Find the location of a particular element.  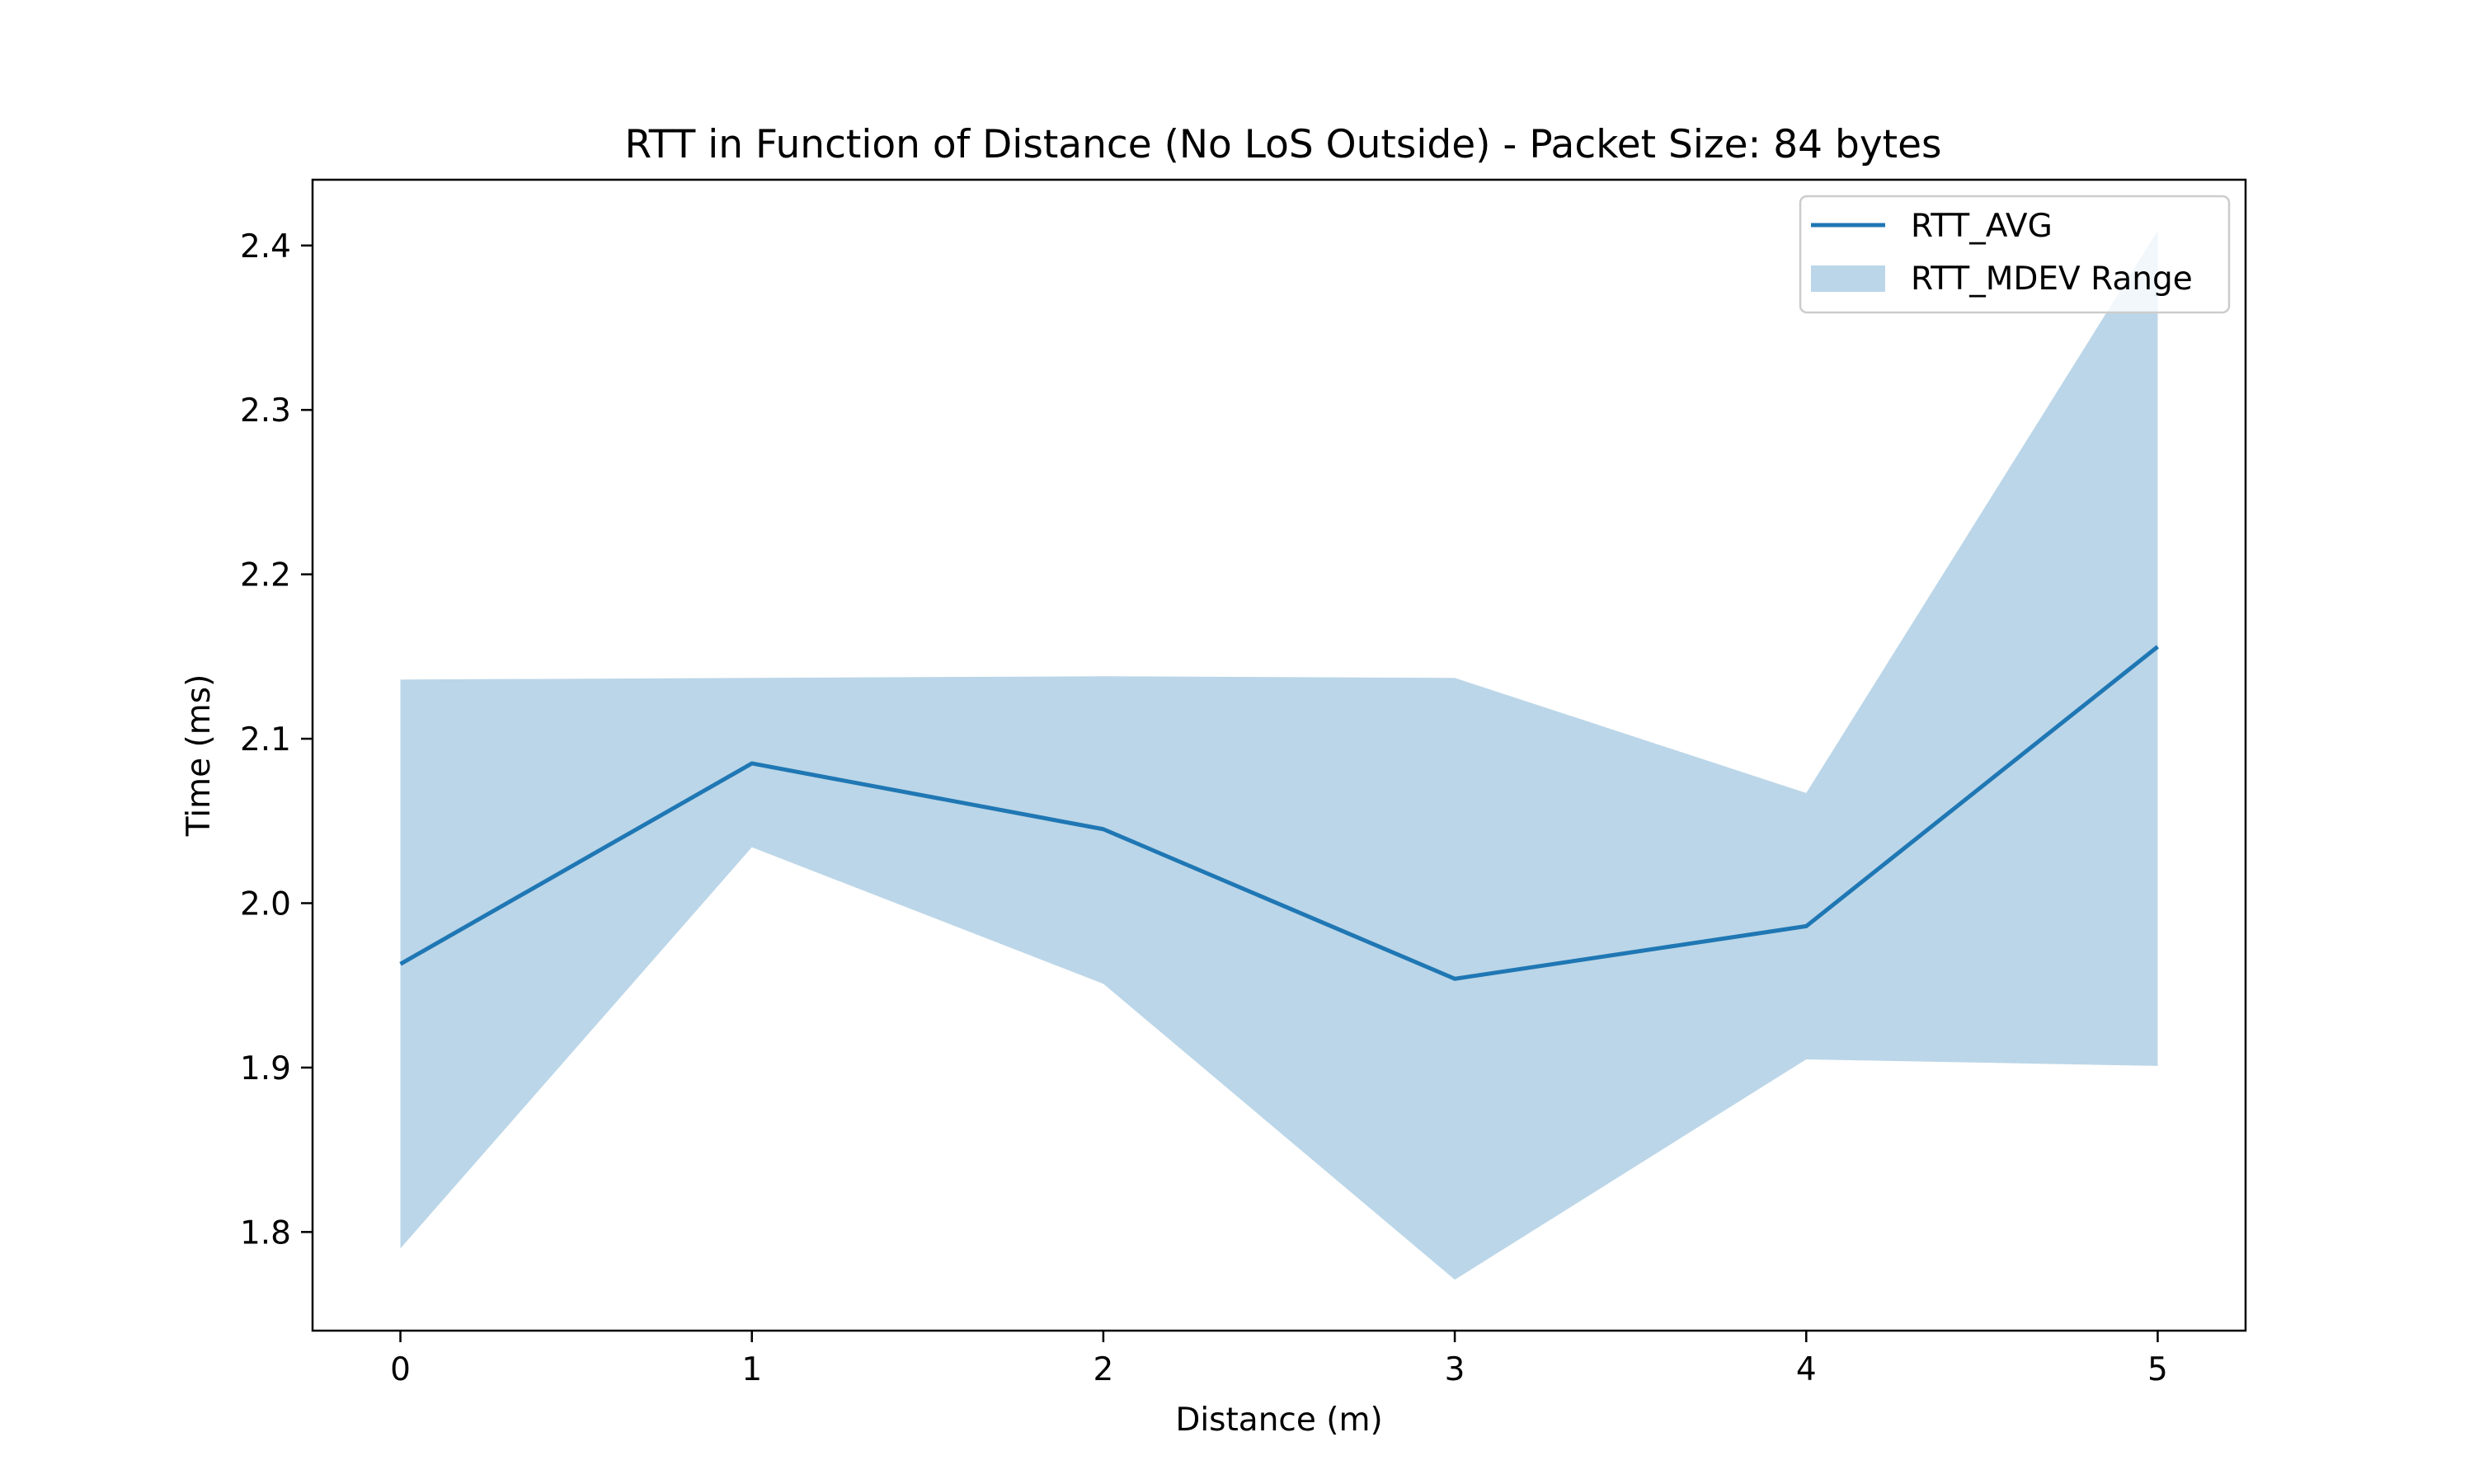

x-tick-label: 0 is located at coordinates (400, 1369).